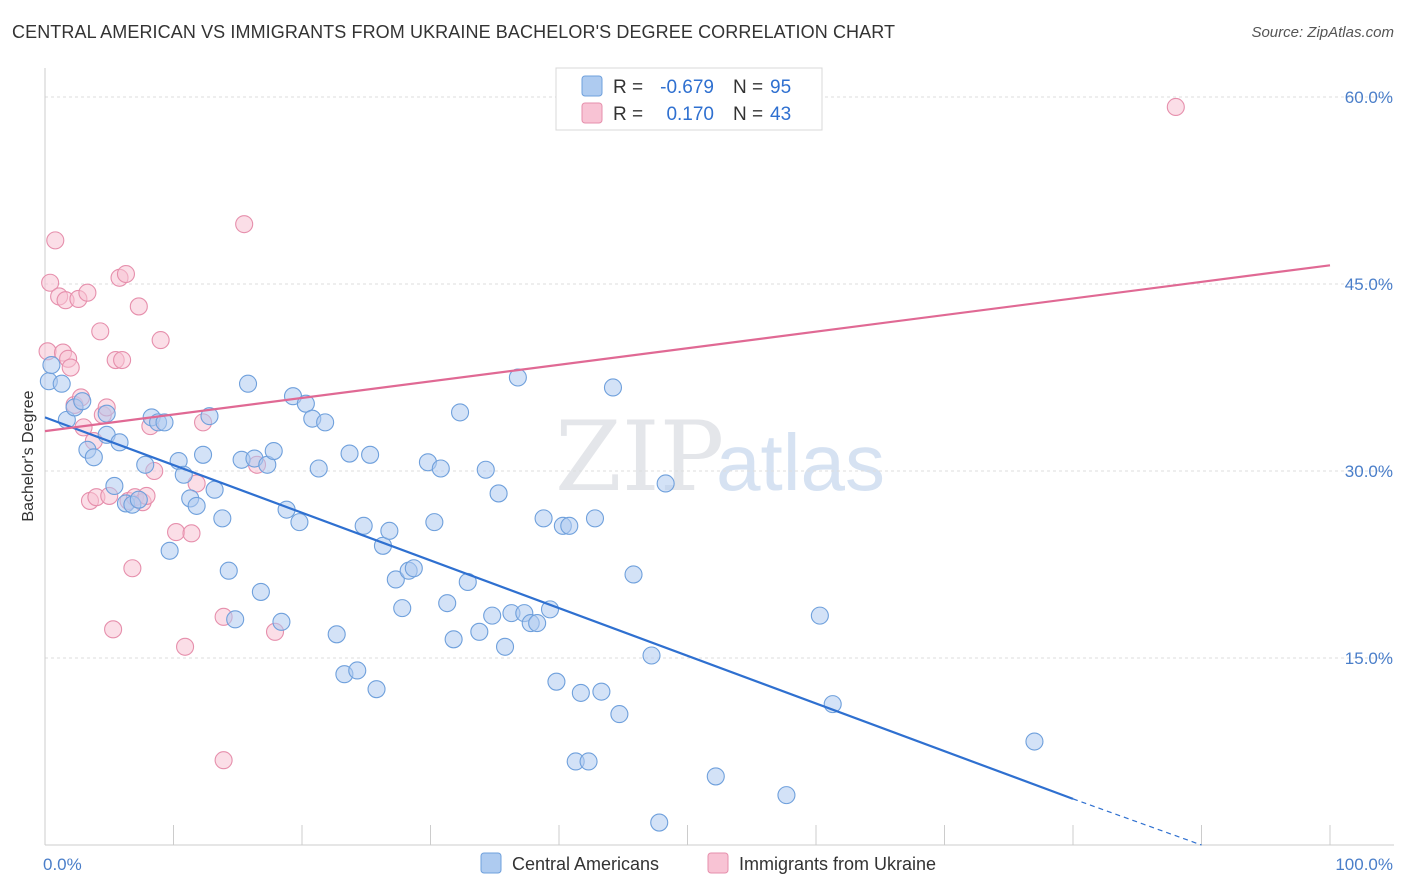 This screenshot has width=1406, height=892. Describe the element at coordinates (1369, 471) in the screenshot. I see `y-tick-label: 30.0%` at that location.